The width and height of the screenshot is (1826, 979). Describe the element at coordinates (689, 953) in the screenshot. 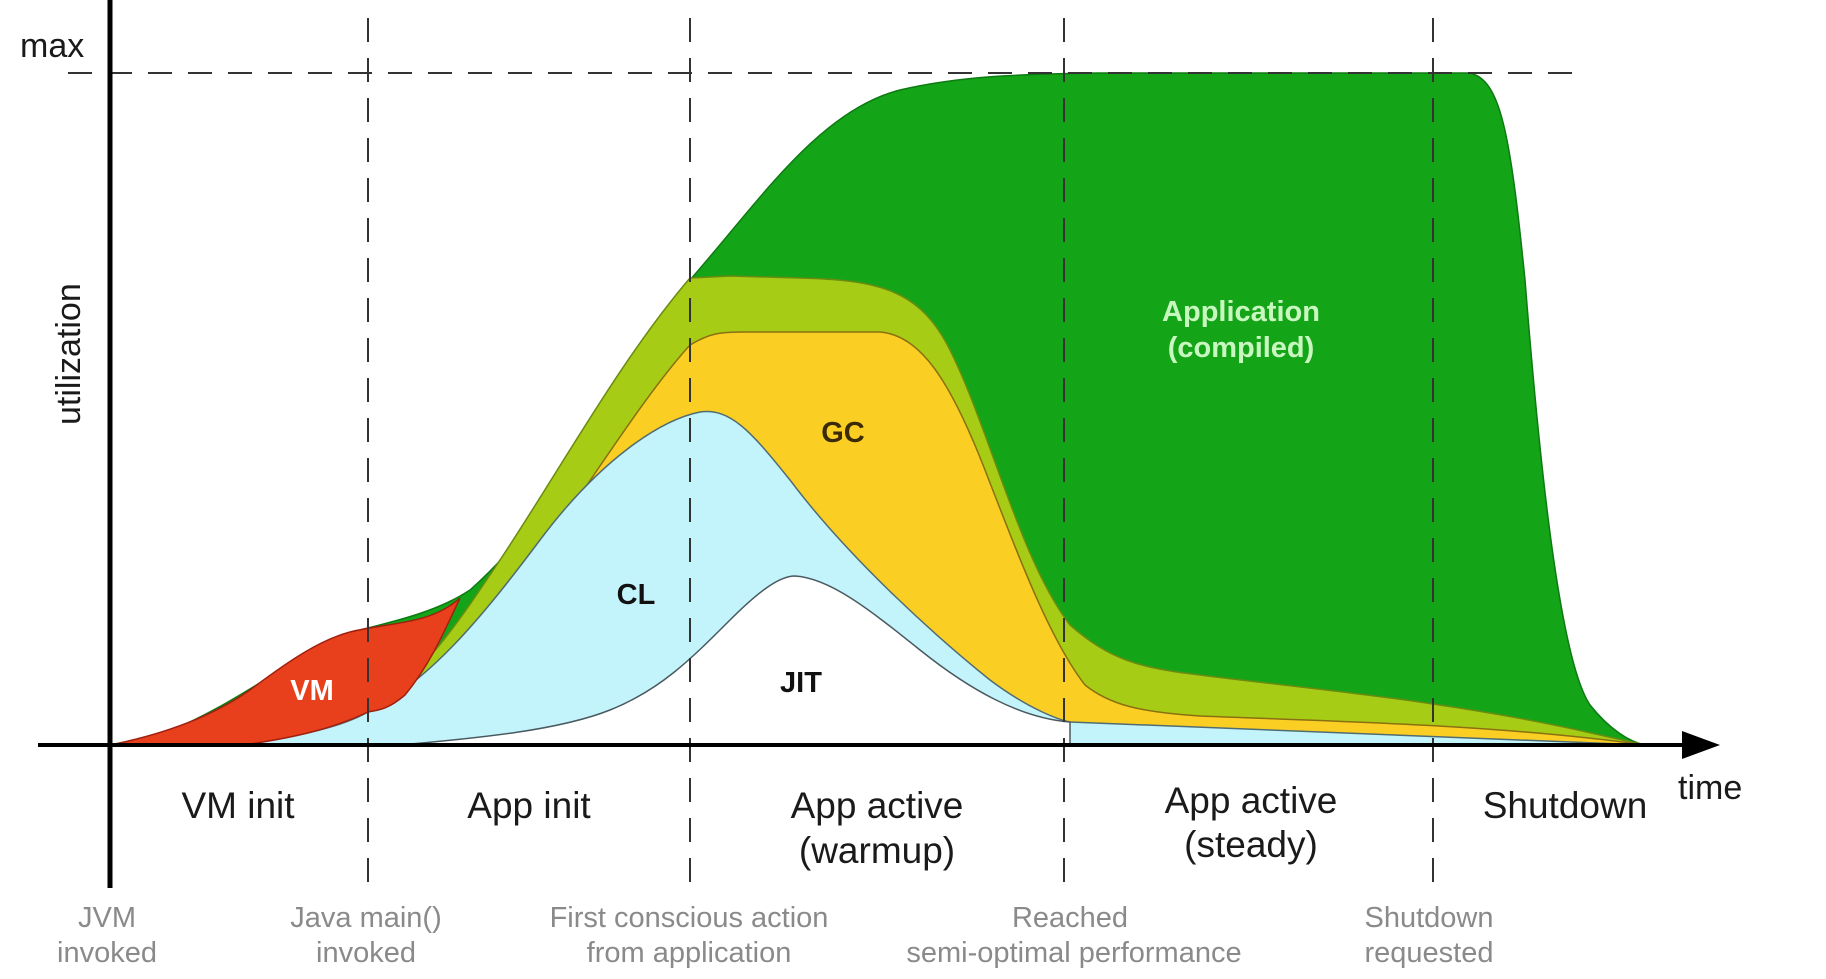

I see `milestone-first-action-line2: from application` at that location.